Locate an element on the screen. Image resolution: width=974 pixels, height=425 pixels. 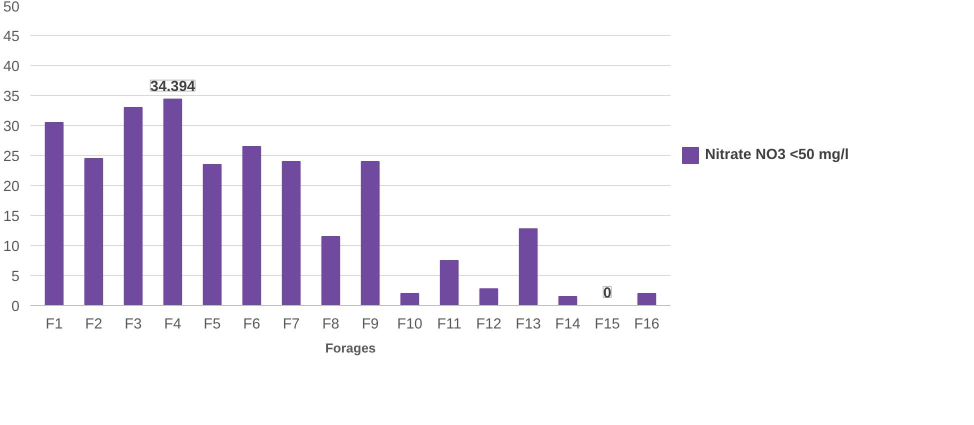
x-tick-label: F3 is located at coordinates (133, 324).